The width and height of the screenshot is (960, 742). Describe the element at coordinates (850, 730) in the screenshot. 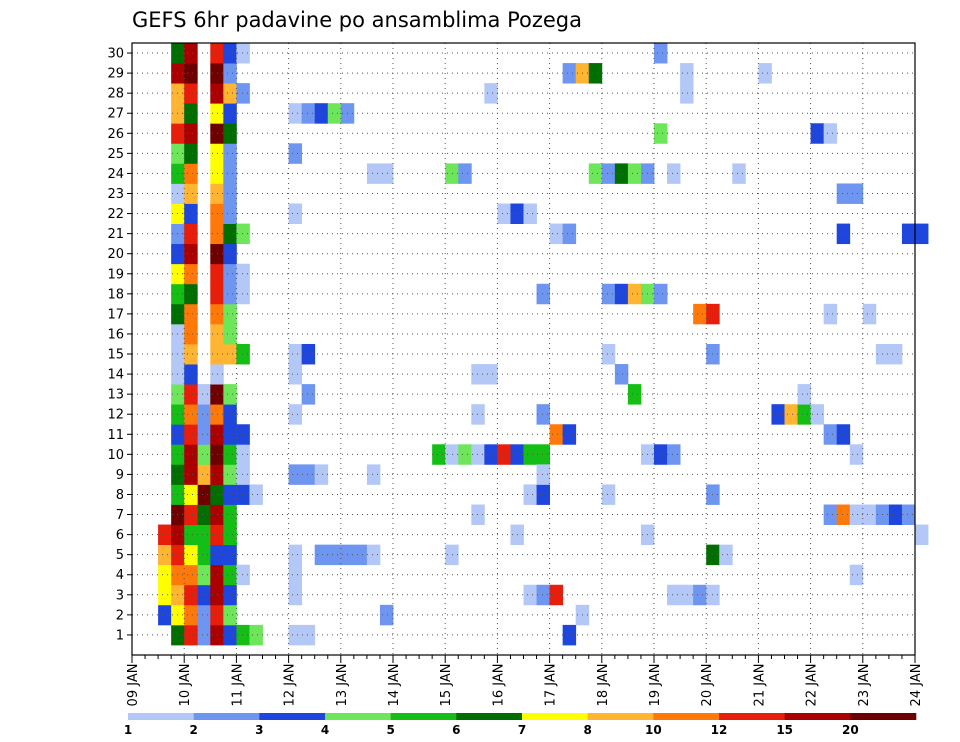

I see `colorbar-label: 20` at that location.